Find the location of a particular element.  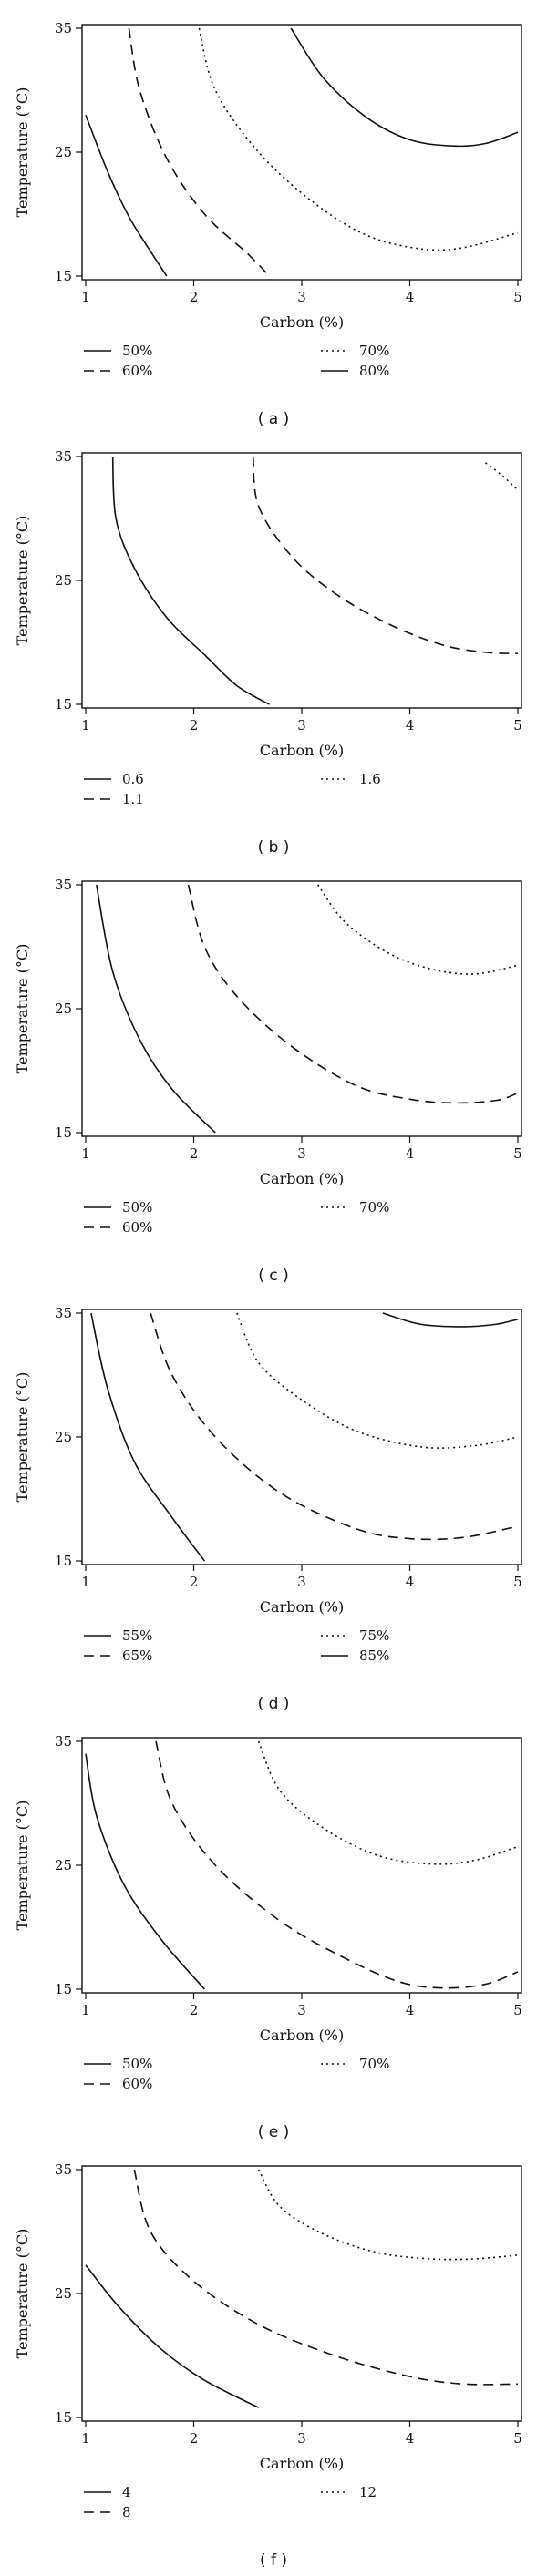

contour-line-55% is located at coordinates (147, 1437).